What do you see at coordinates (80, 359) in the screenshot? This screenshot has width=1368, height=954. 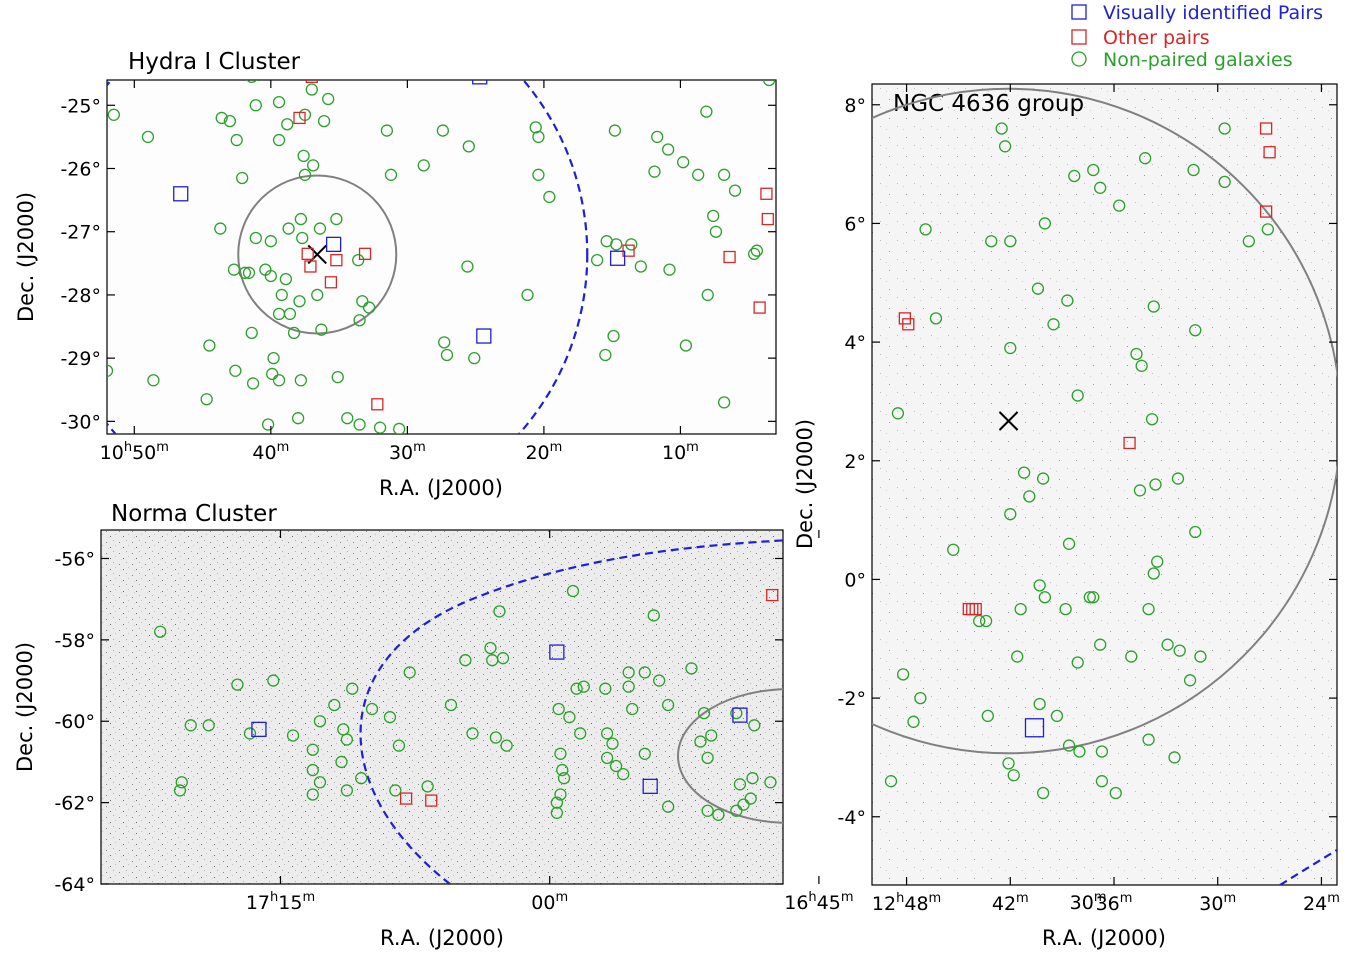 I see `y-tick-label: -29°` at bounding box center [80, 359].